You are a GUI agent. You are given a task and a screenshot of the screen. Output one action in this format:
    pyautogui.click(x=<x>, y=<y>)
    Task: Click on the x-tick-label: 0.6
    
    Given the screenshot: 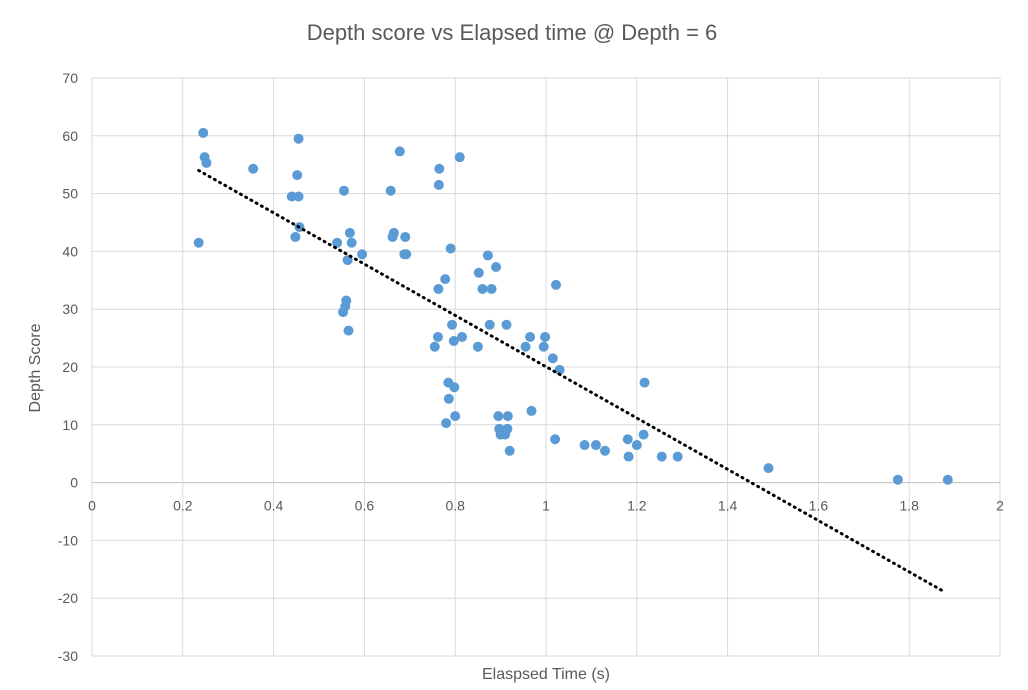 What is the action you would take?
    pyautogui.click(x=365, y=506)
    